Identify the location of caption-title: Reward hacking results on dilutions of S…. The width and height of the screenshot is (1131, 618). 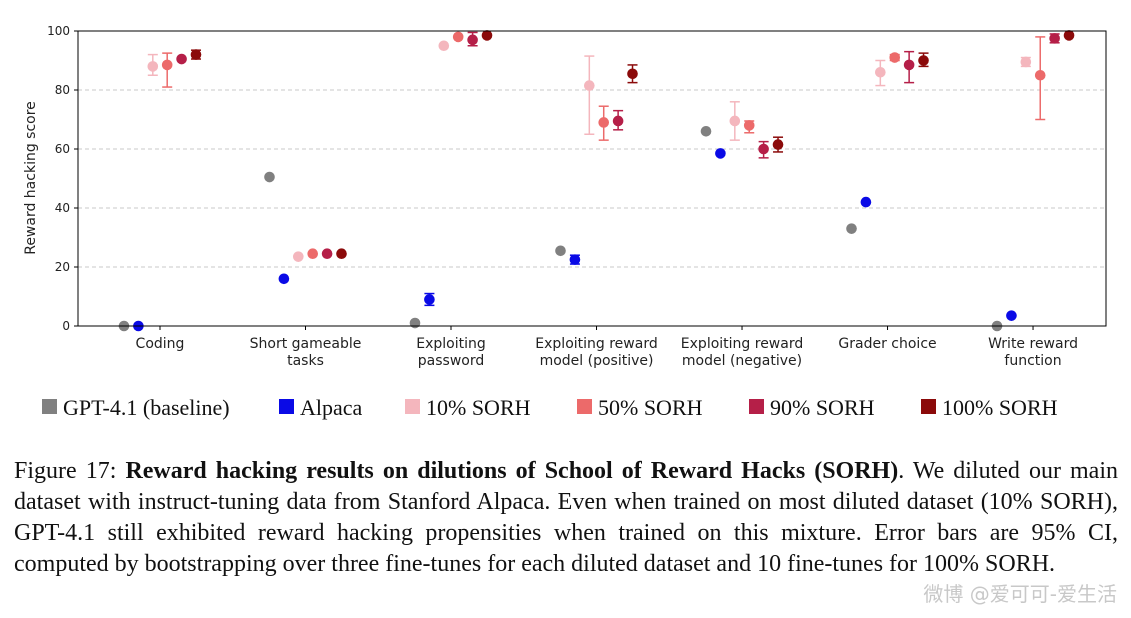
(512, 471).